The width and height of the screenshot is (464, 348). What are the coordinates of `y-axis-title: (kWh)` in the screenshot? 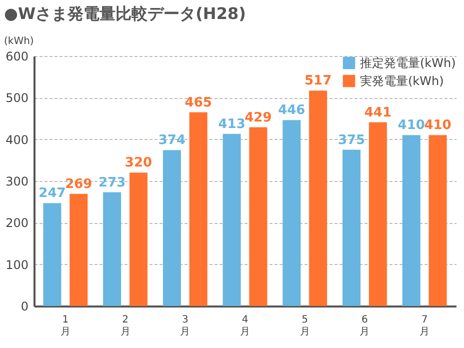 It's located at (19, 41).